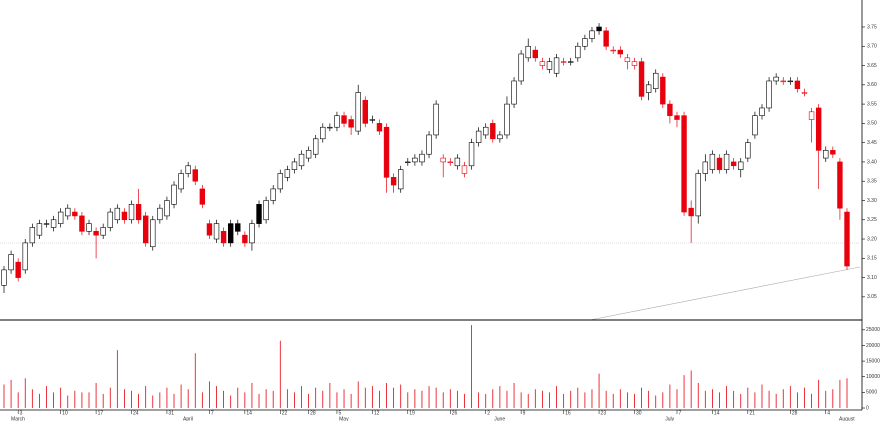 This screenshot has width=880, height=421. I want to click on y-tick-label: 3.15, so click(872, 259).